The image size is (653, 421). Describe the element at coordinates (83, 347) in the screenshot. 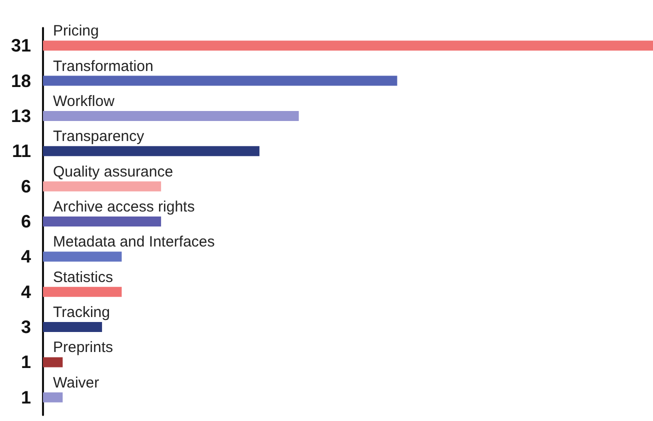

I see `y-tick-label: Preprints` at that location.